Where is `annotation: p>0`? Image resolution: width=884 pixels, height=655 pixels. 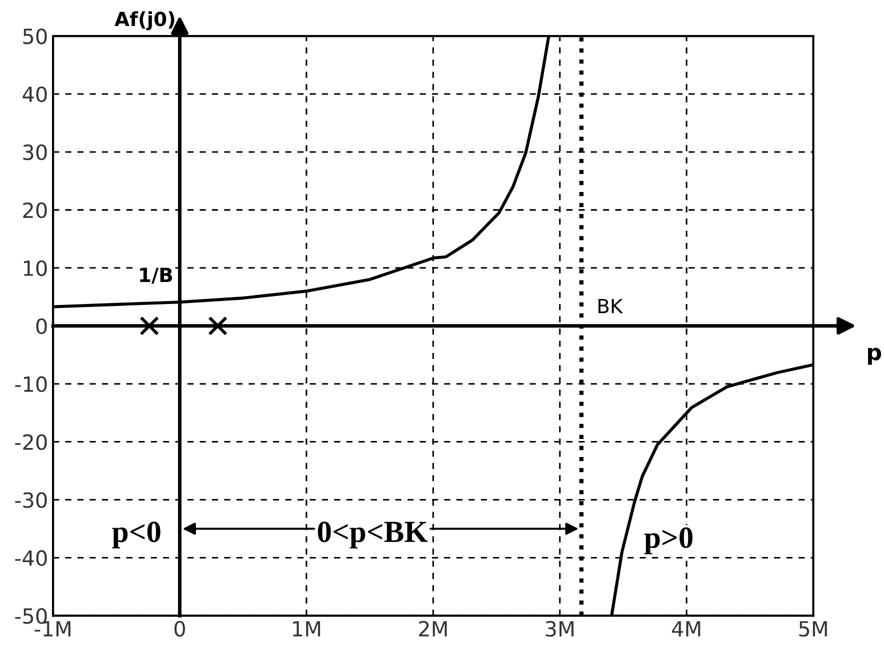 annotation: p>0 is located at coordinates (668, 540).